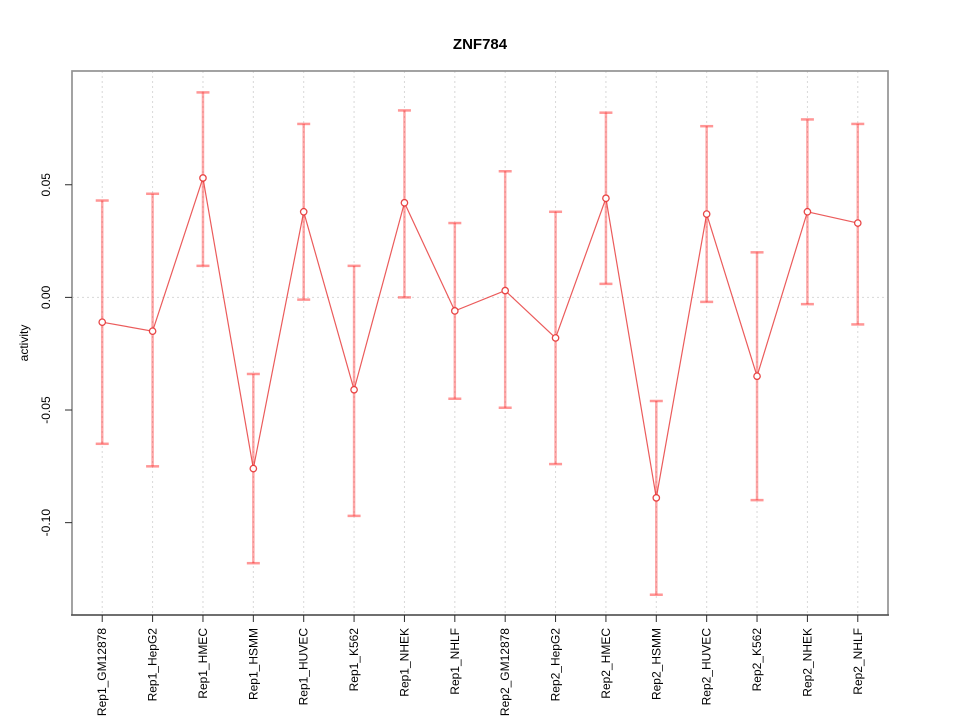 Image resolution: width=960 pixels, height=720 pixels. What do you see at coordinates (46, 185) in the screenshot?
I see `y-tick-label: 0.05` at bounding box center [46, 185].